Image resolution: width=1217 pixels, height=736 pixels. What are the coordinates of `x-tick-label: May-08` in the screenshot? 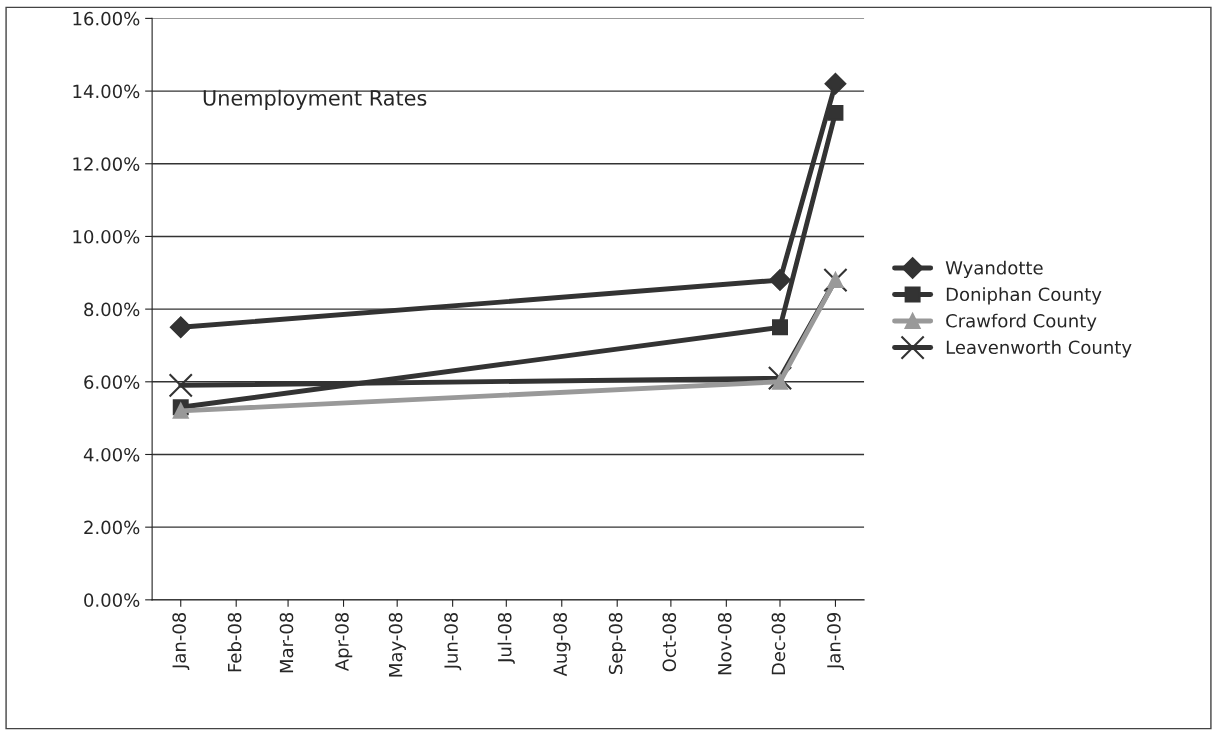 It's located at (397, 644).